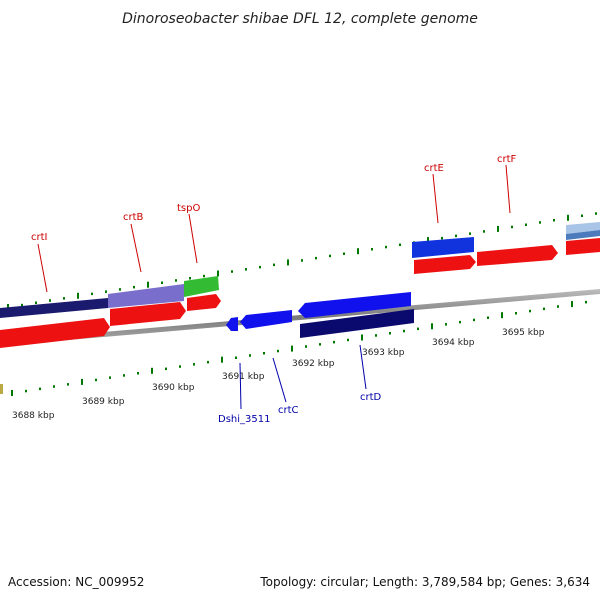 The height and width of the screenshot is (600, 600). I want to click on gene-arrow-crtC, so click(266, 319).